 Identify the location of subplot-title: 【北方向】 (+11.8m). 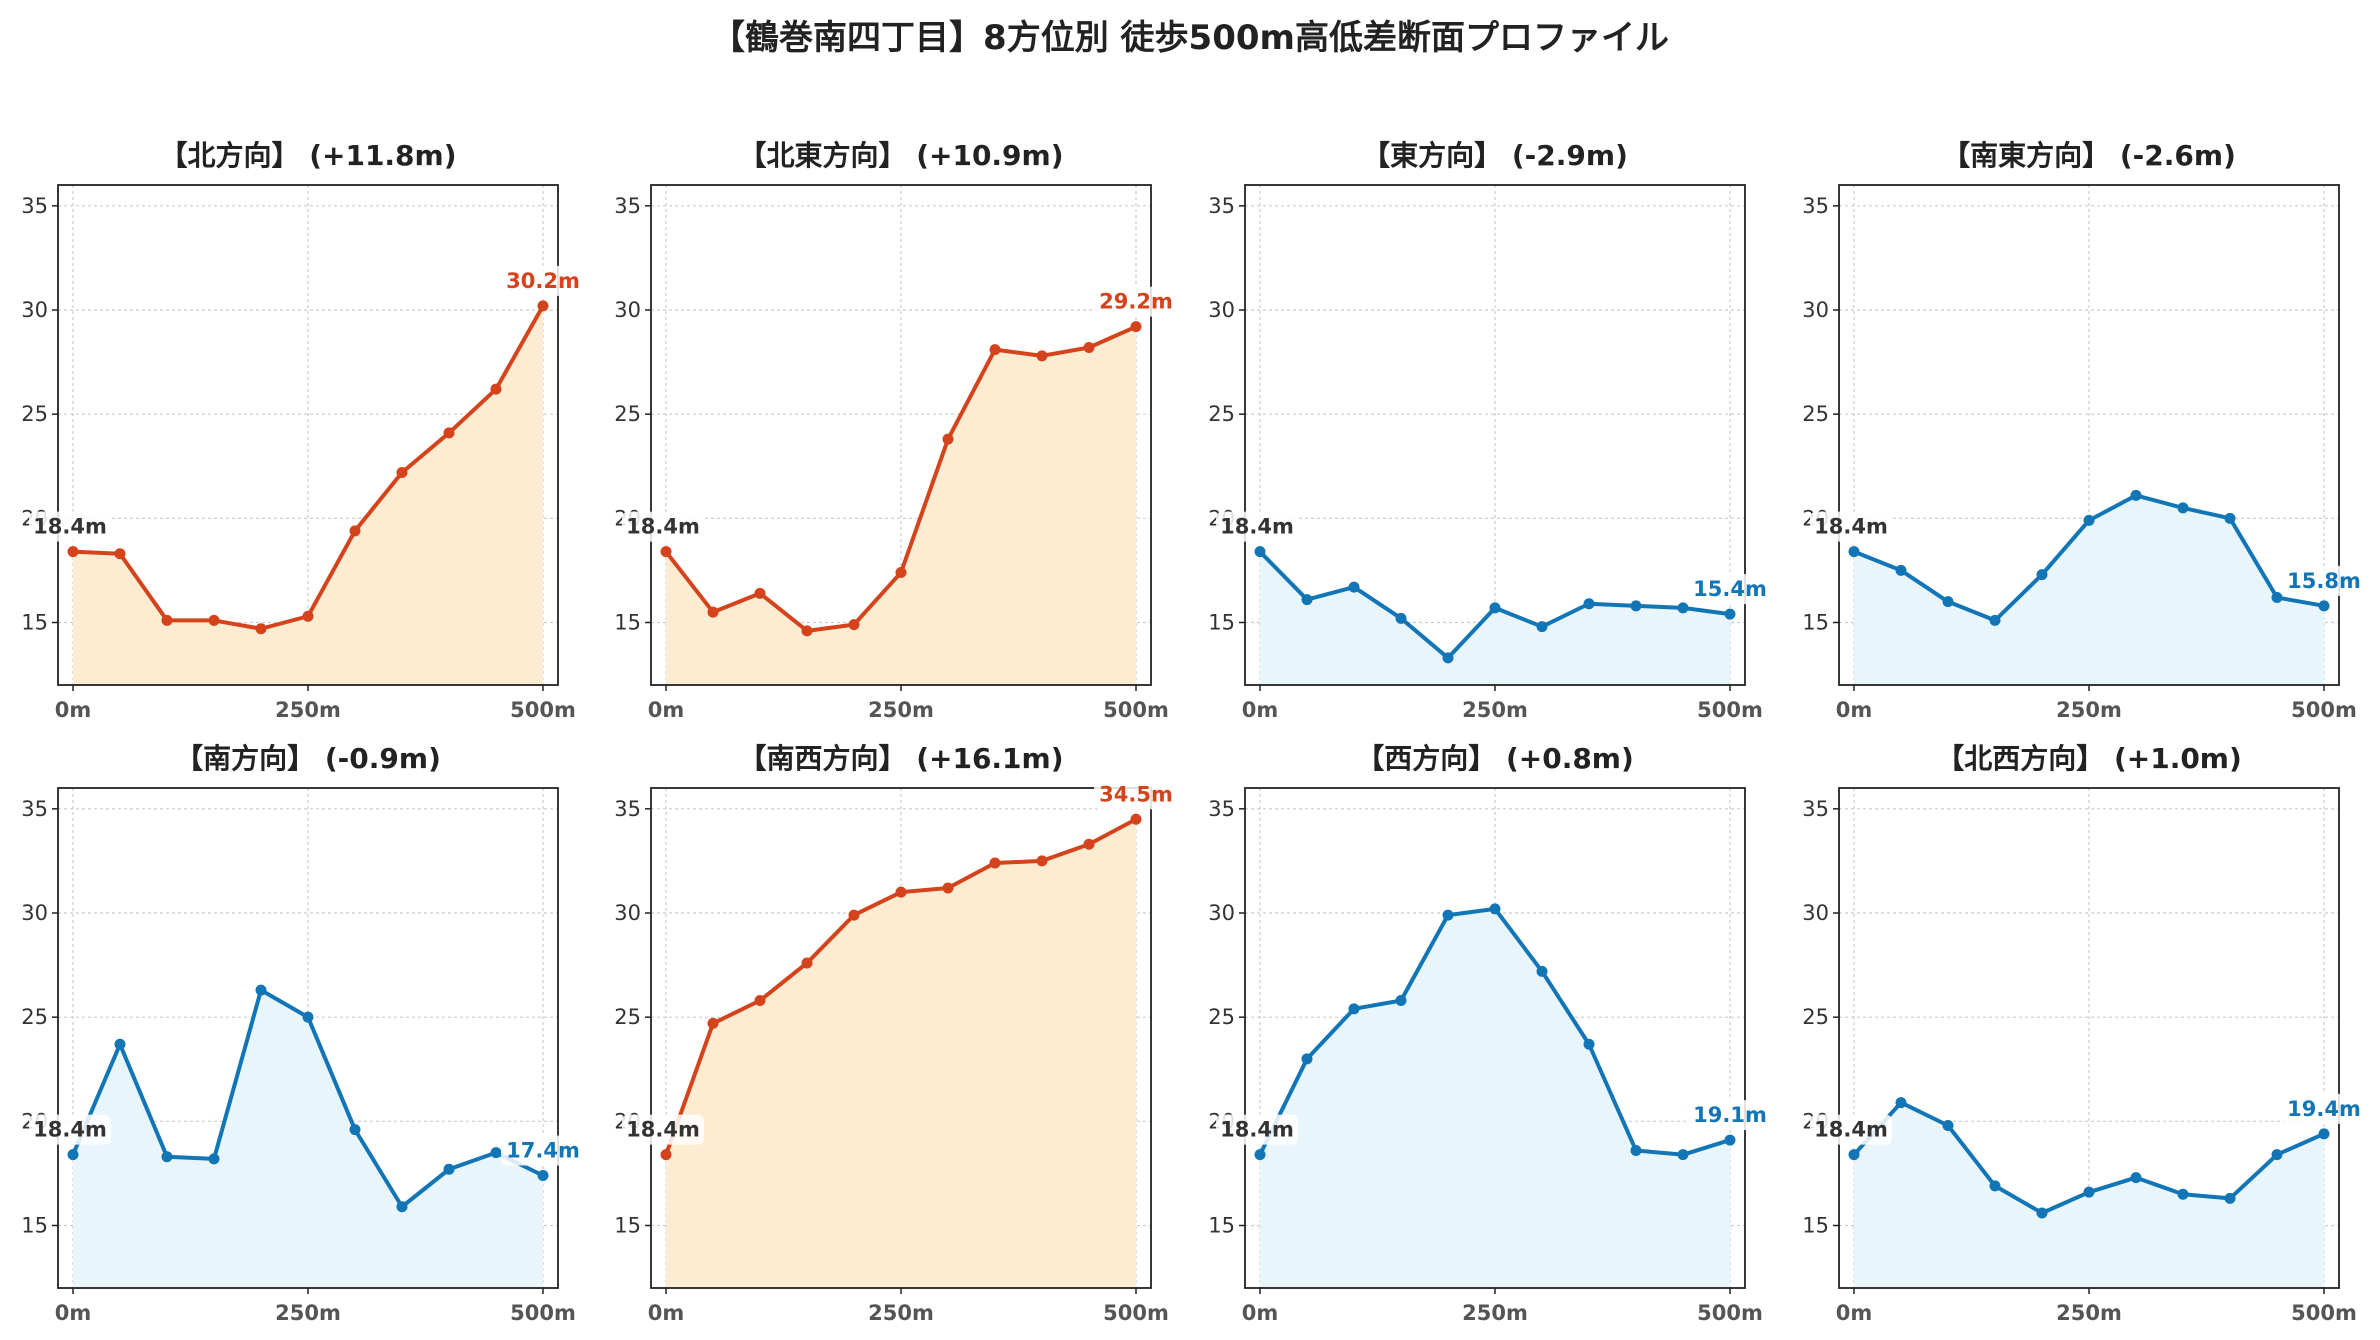
(307, 155).